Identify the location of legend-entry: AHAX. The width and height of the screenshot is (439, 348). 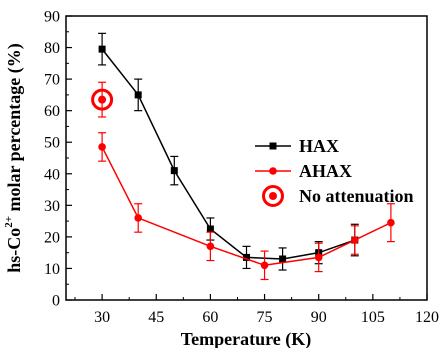
(303, 171).